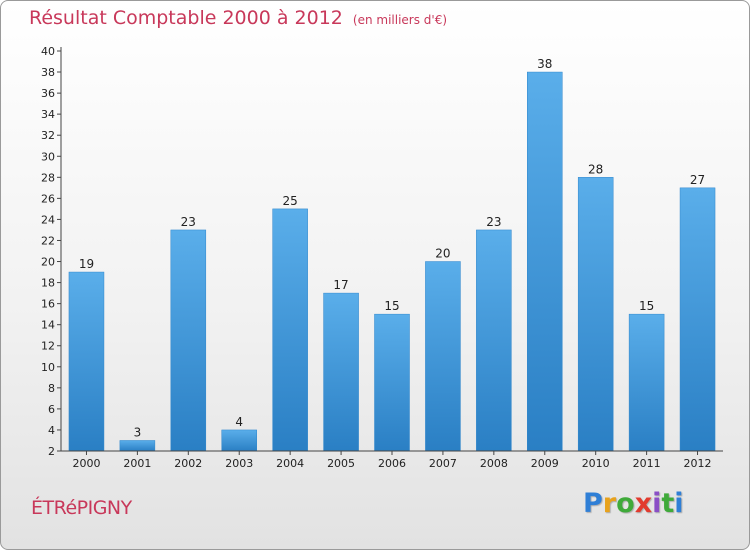 The height and width of the screenshot is (550, 750). Describe the element at coordinates (186, 18) in the screenshot. I see `chart-title: Résultat Comptable 2000 à 2012` at that location.